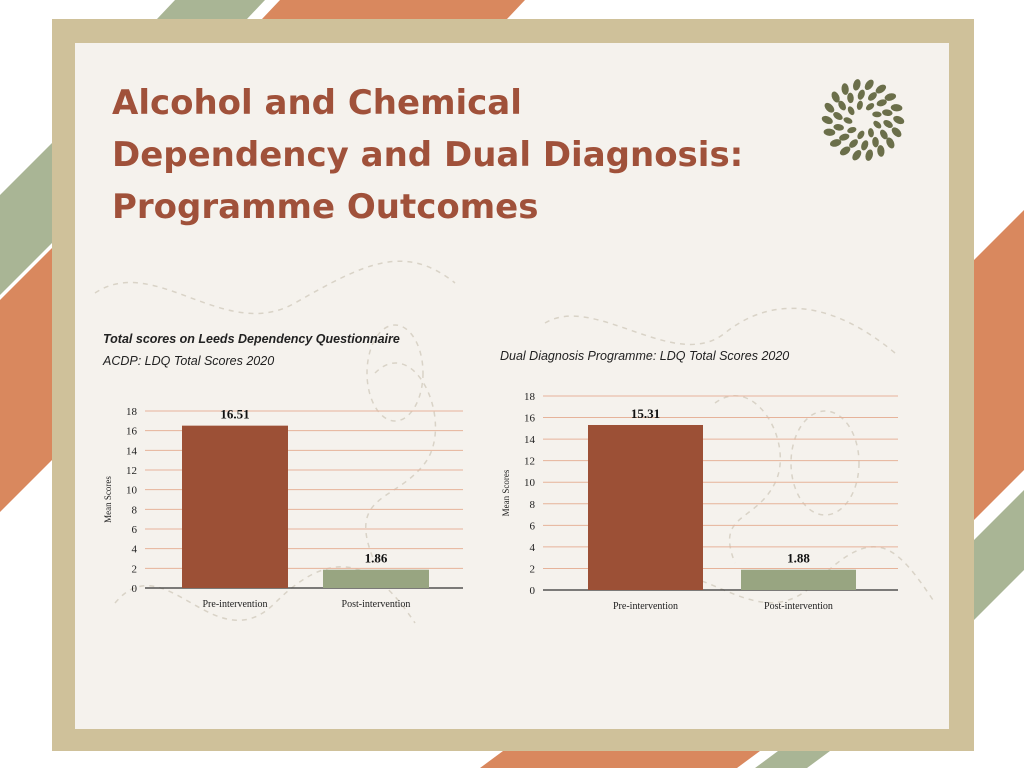  What do you see at coordinates (317, 103) in the screenshot?
I see `title-line-1: Alcohol and Chemical` at bounding box center [317, 103].